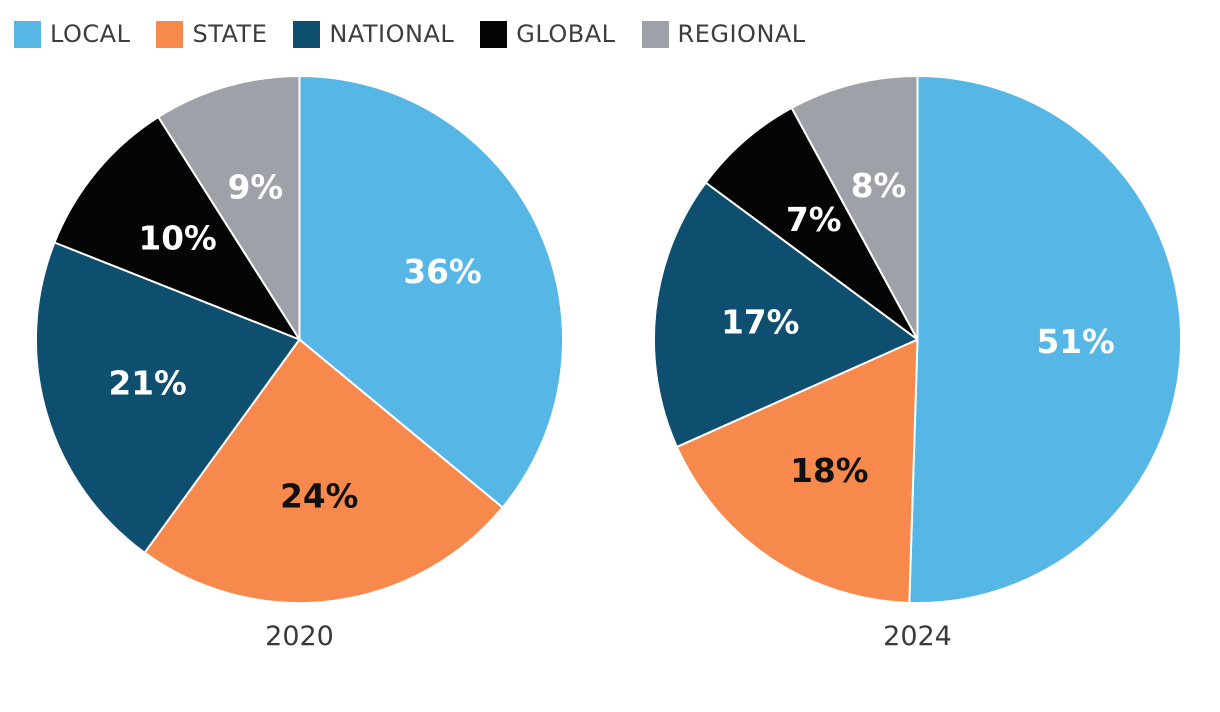 Image resolution: width=1220 pixels, height=712 pixels. What do you see at coordinates (829, 471) in the screenshot?
I see `slice-label-2024-state: 18%` at bounding box center [829, 471].